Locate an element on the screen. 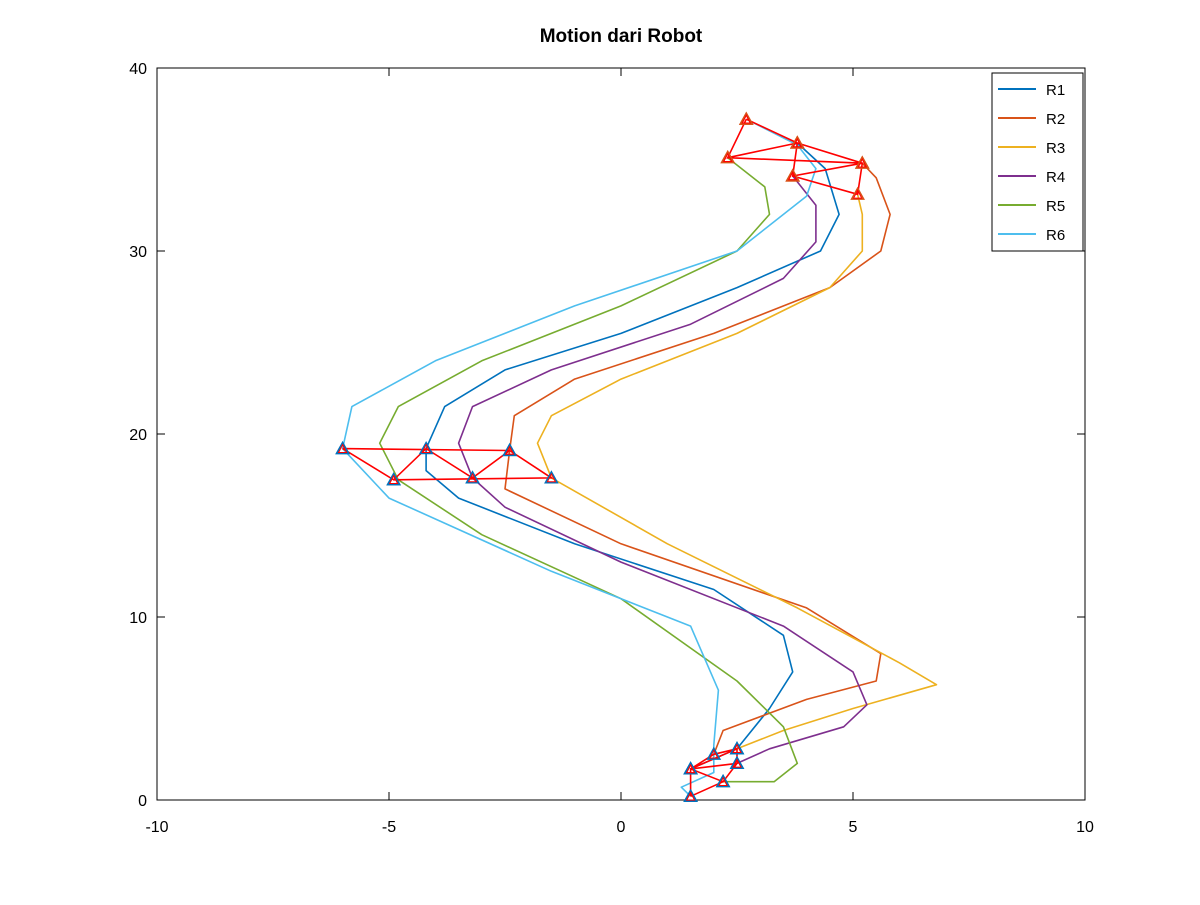 This screenshot has height=905, width=1200. x-tick-label: 10 is located at coordinates (1085, 827).